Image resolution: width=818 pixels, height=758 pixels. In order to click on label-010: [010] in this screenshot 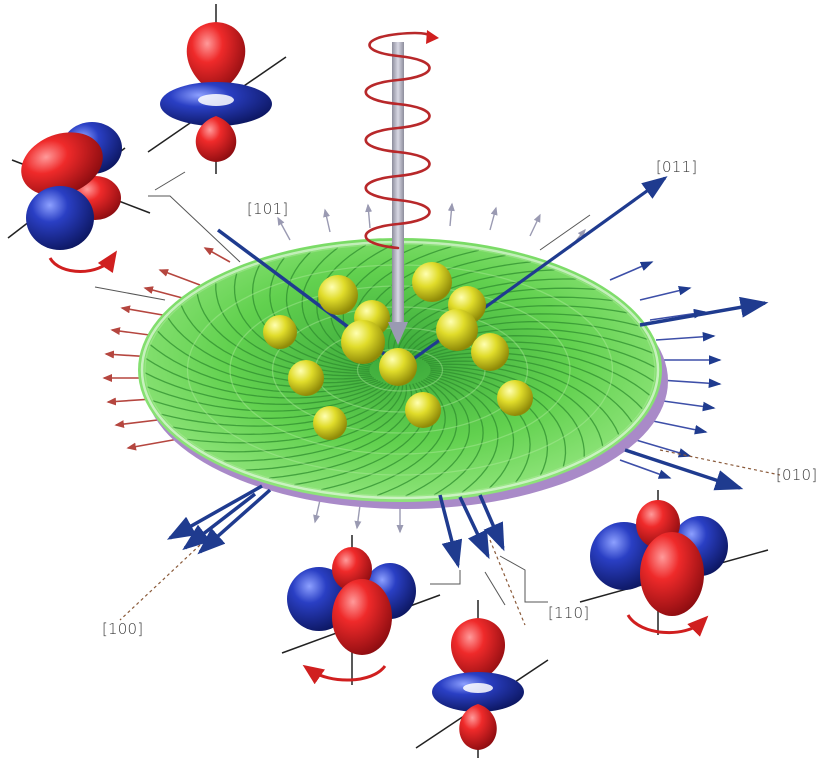, I will do `click(797, 475)`.